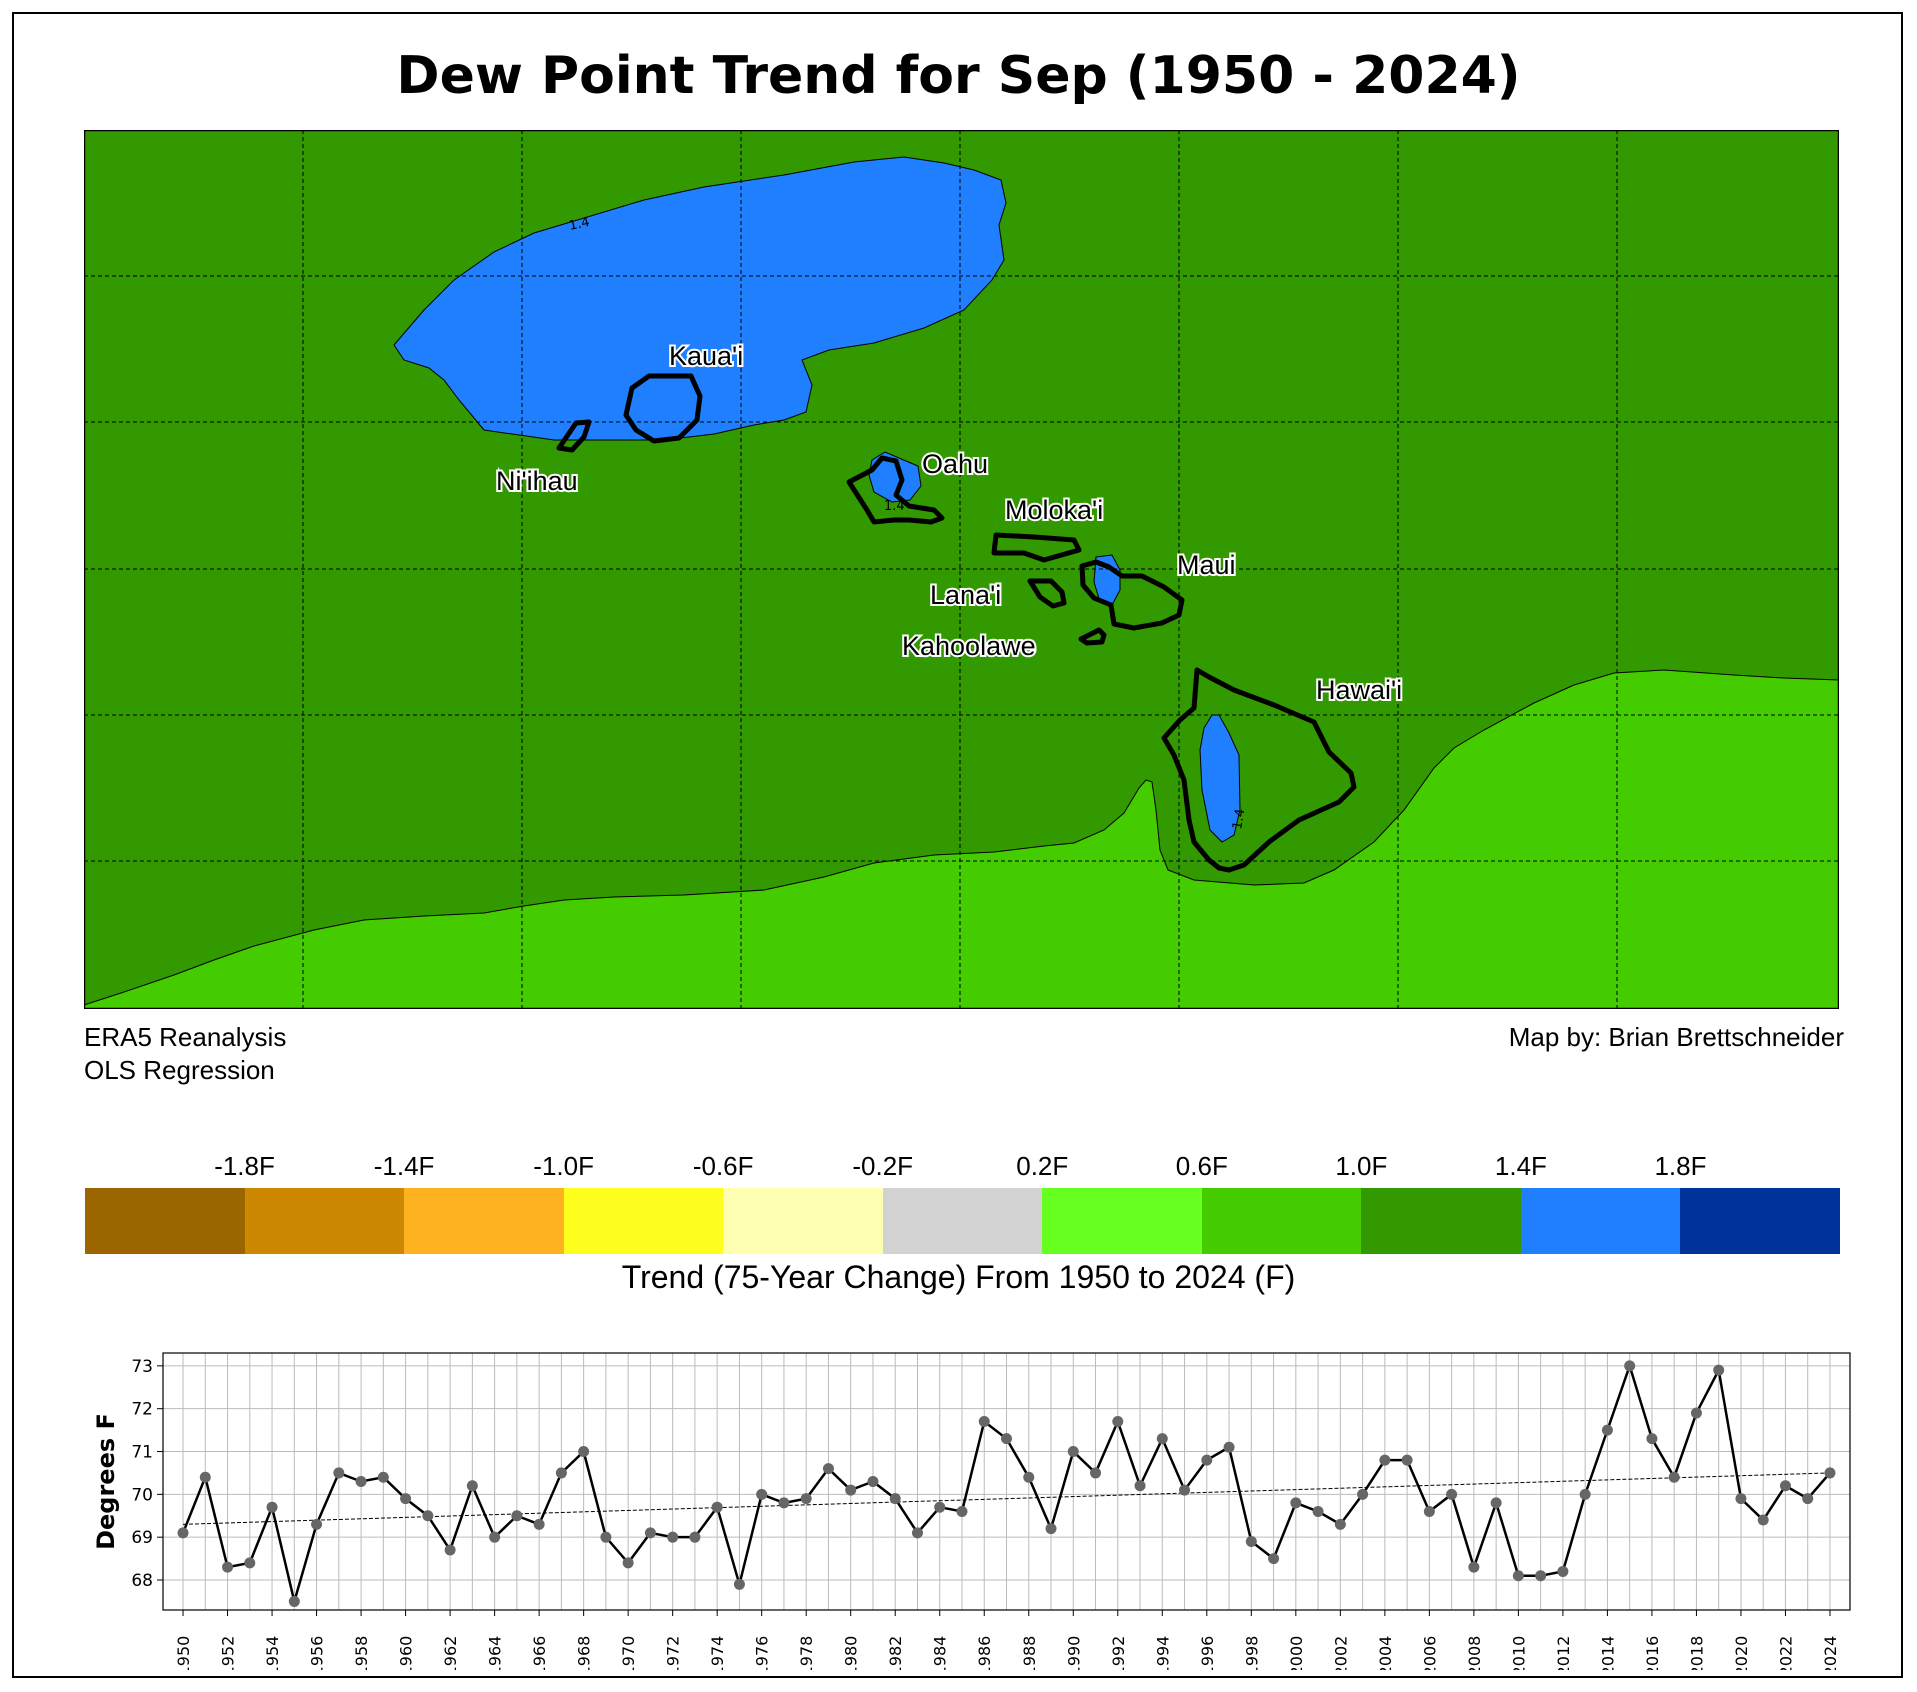  Describe the element at coordinates (1696, 1653) in the screenshot. I see `x-tick-label: 2018` at that location.